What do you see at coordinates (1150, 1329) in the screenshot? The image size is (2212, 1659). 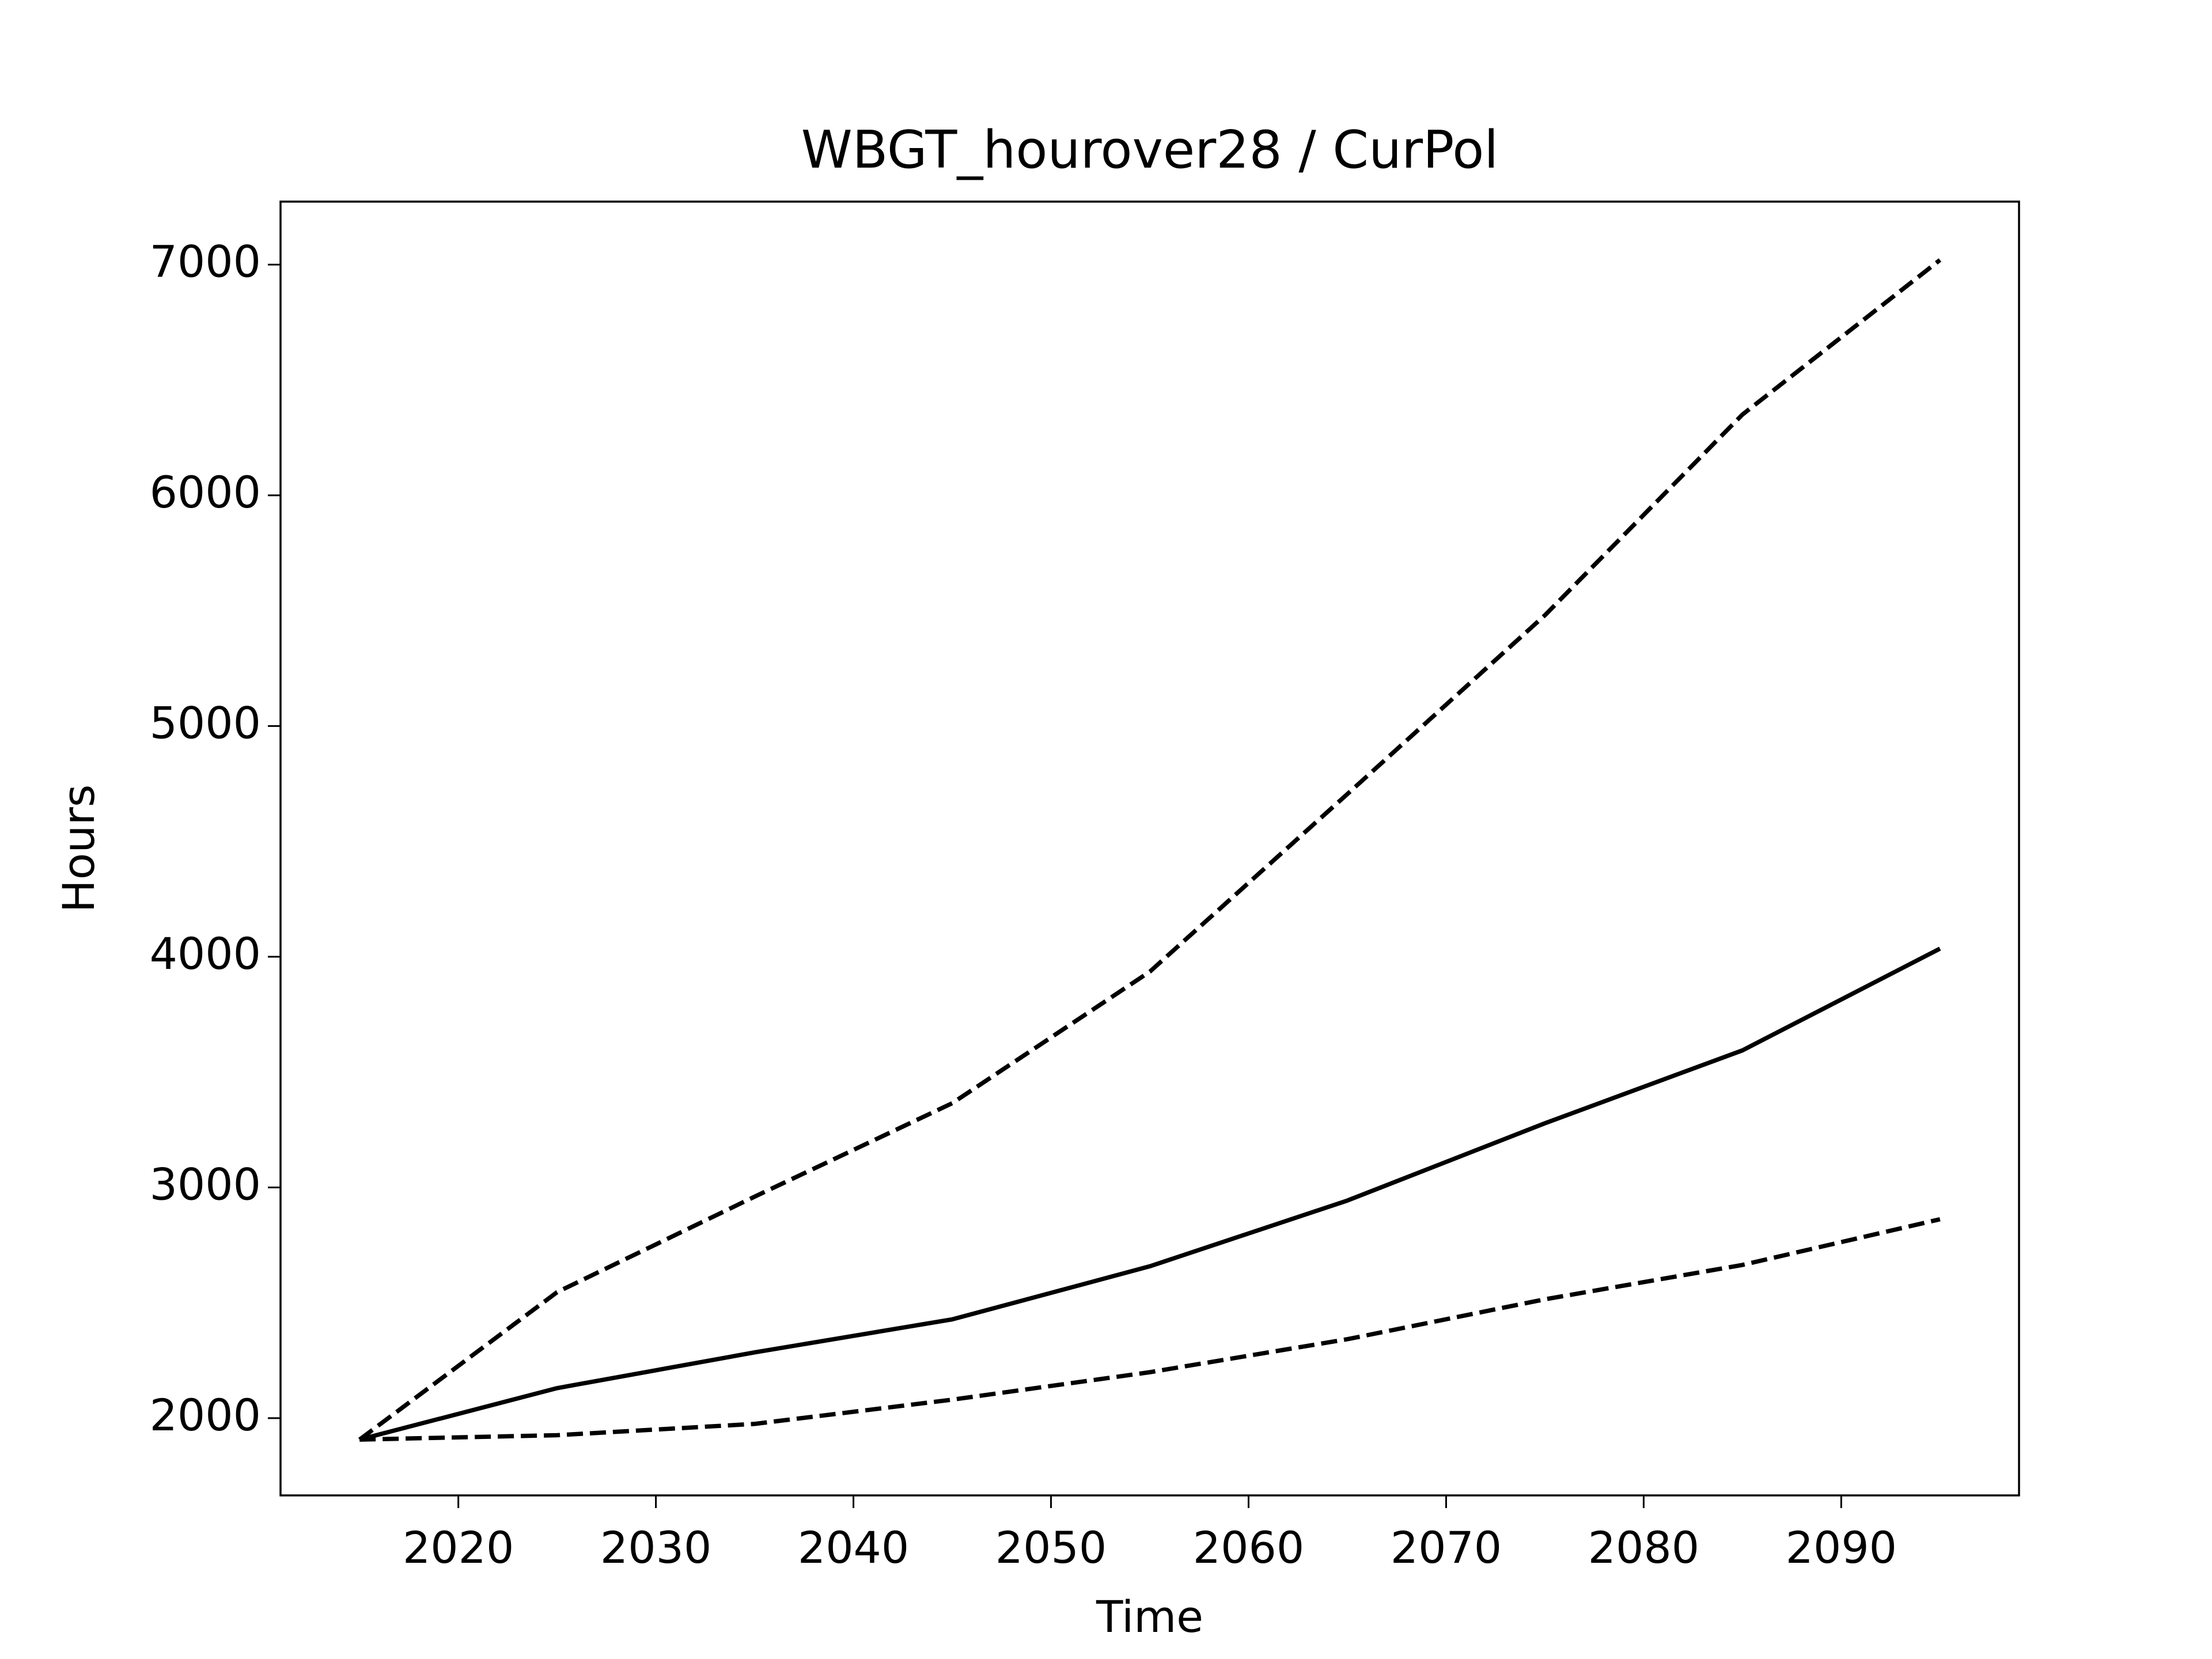 I see `series-line` at bounding box center [1150, 1329].